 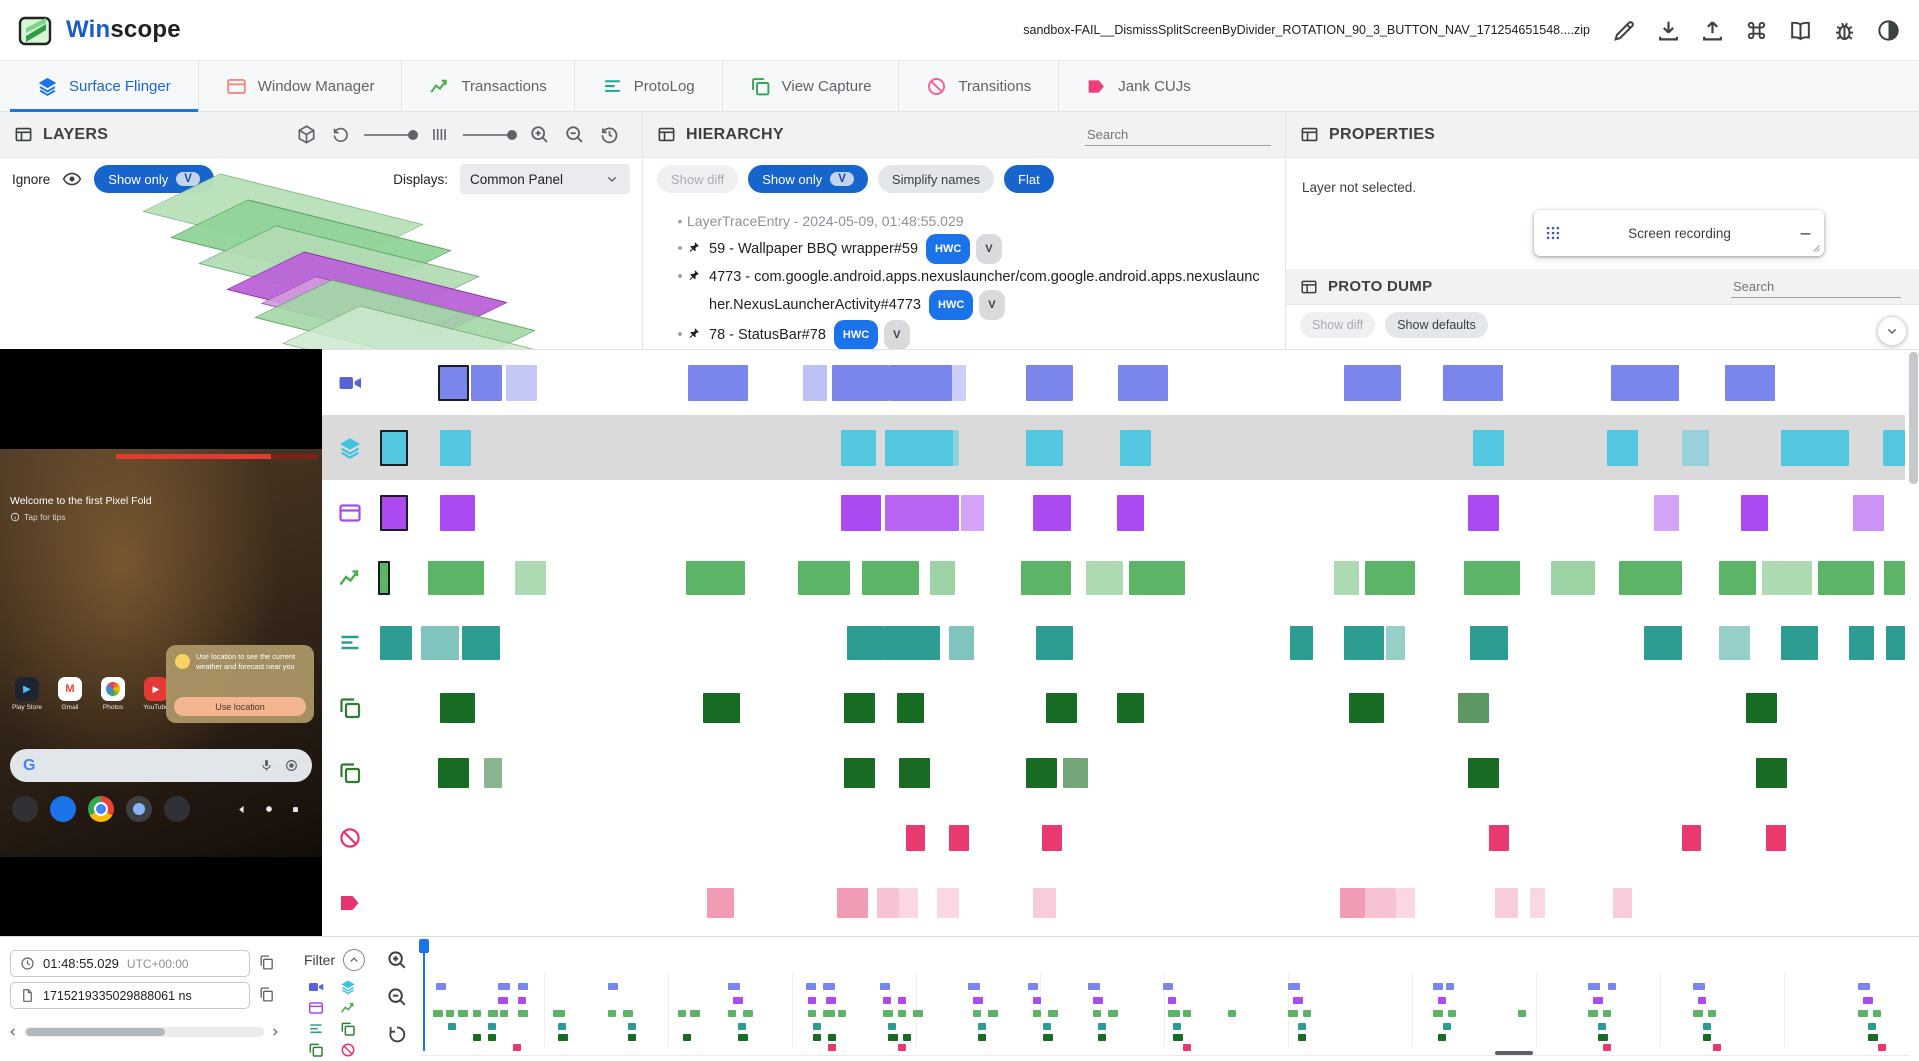 What do you see at coordinates (350, 383) in the screenshot?
I see `videocam-icon` at bounding box center [350, 383].